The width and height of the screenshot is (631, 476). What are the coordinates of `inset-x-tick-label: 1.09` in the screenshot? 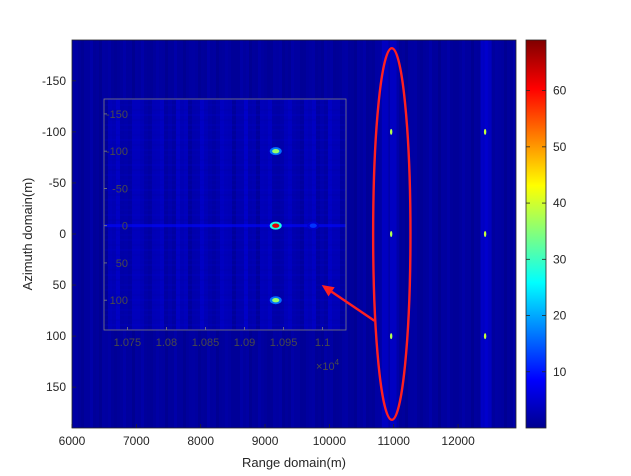 It's located at (244, 343).